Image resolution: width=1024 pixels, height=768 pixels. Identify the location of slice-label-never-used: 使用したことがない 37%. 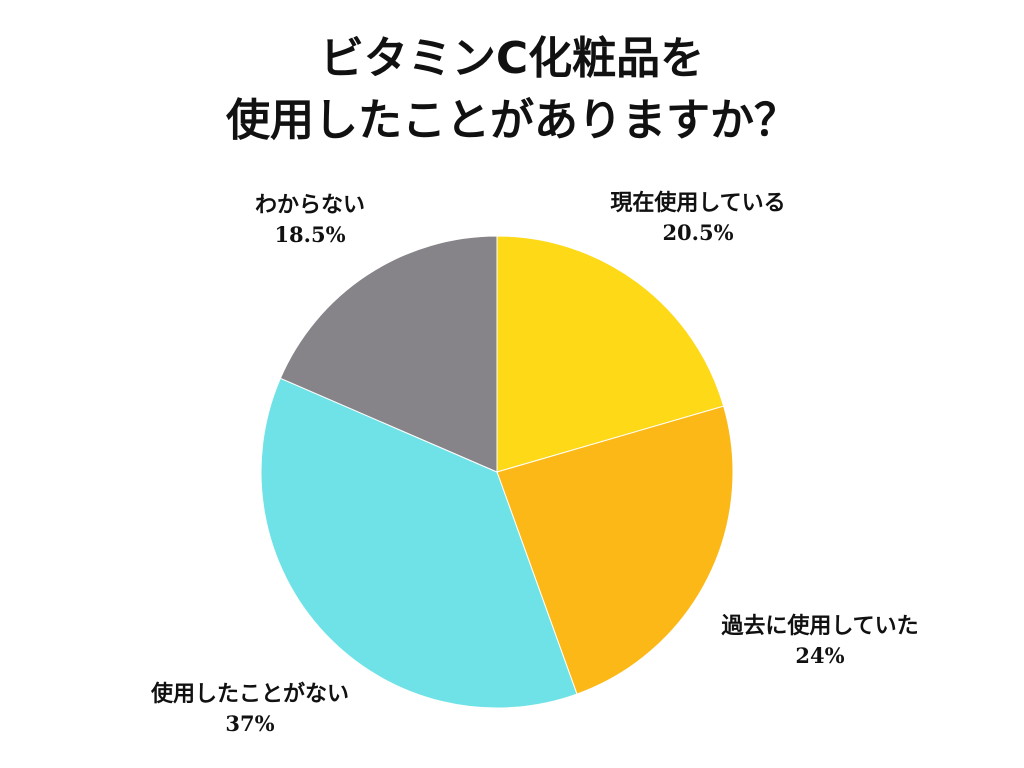
(250, 710).